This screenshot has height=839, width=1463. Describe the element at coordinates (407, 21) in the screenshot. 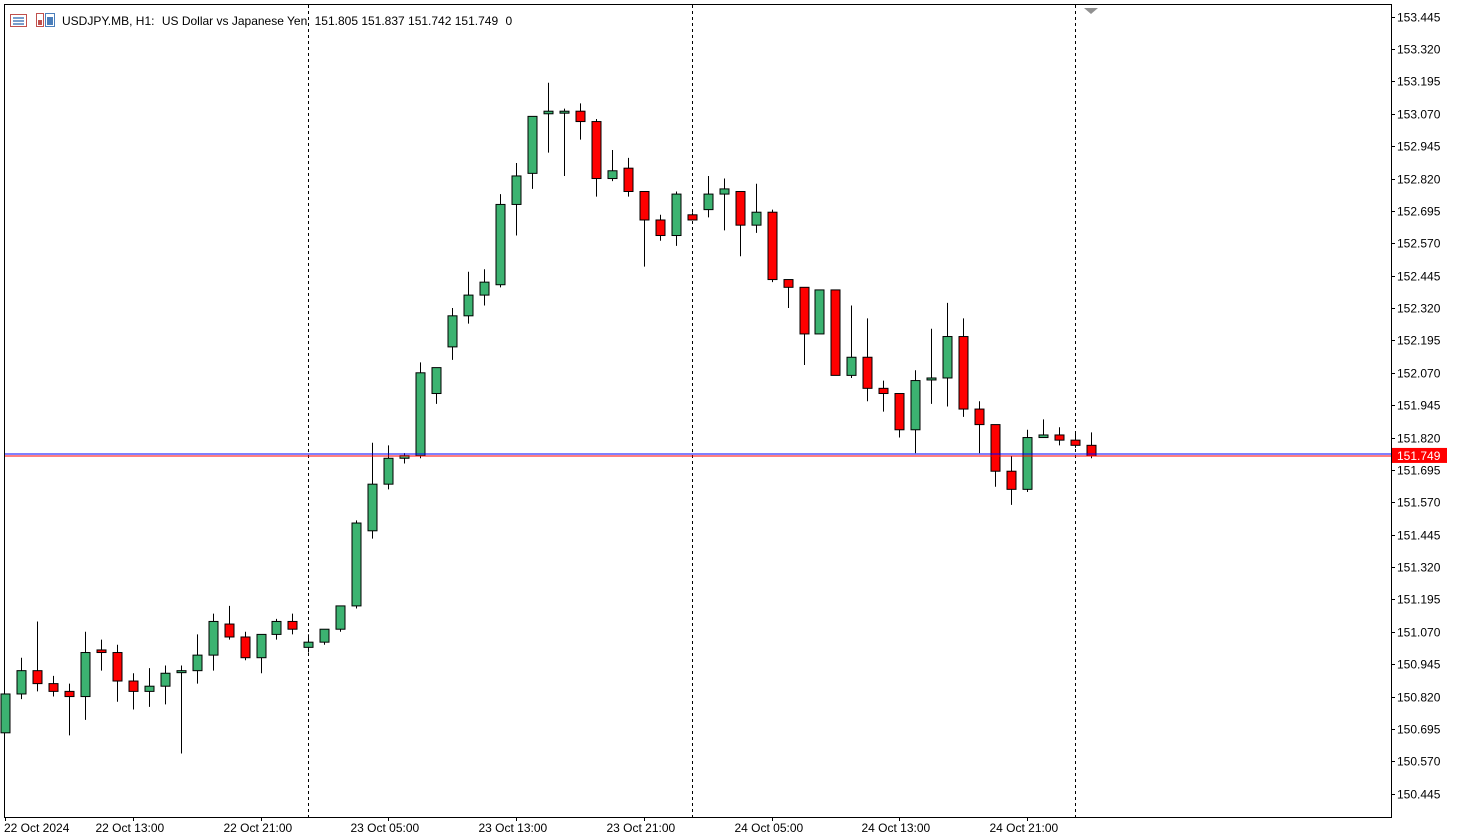

I see `ohlc-values: 151.805 151.837 151.742 151.749` at that location.